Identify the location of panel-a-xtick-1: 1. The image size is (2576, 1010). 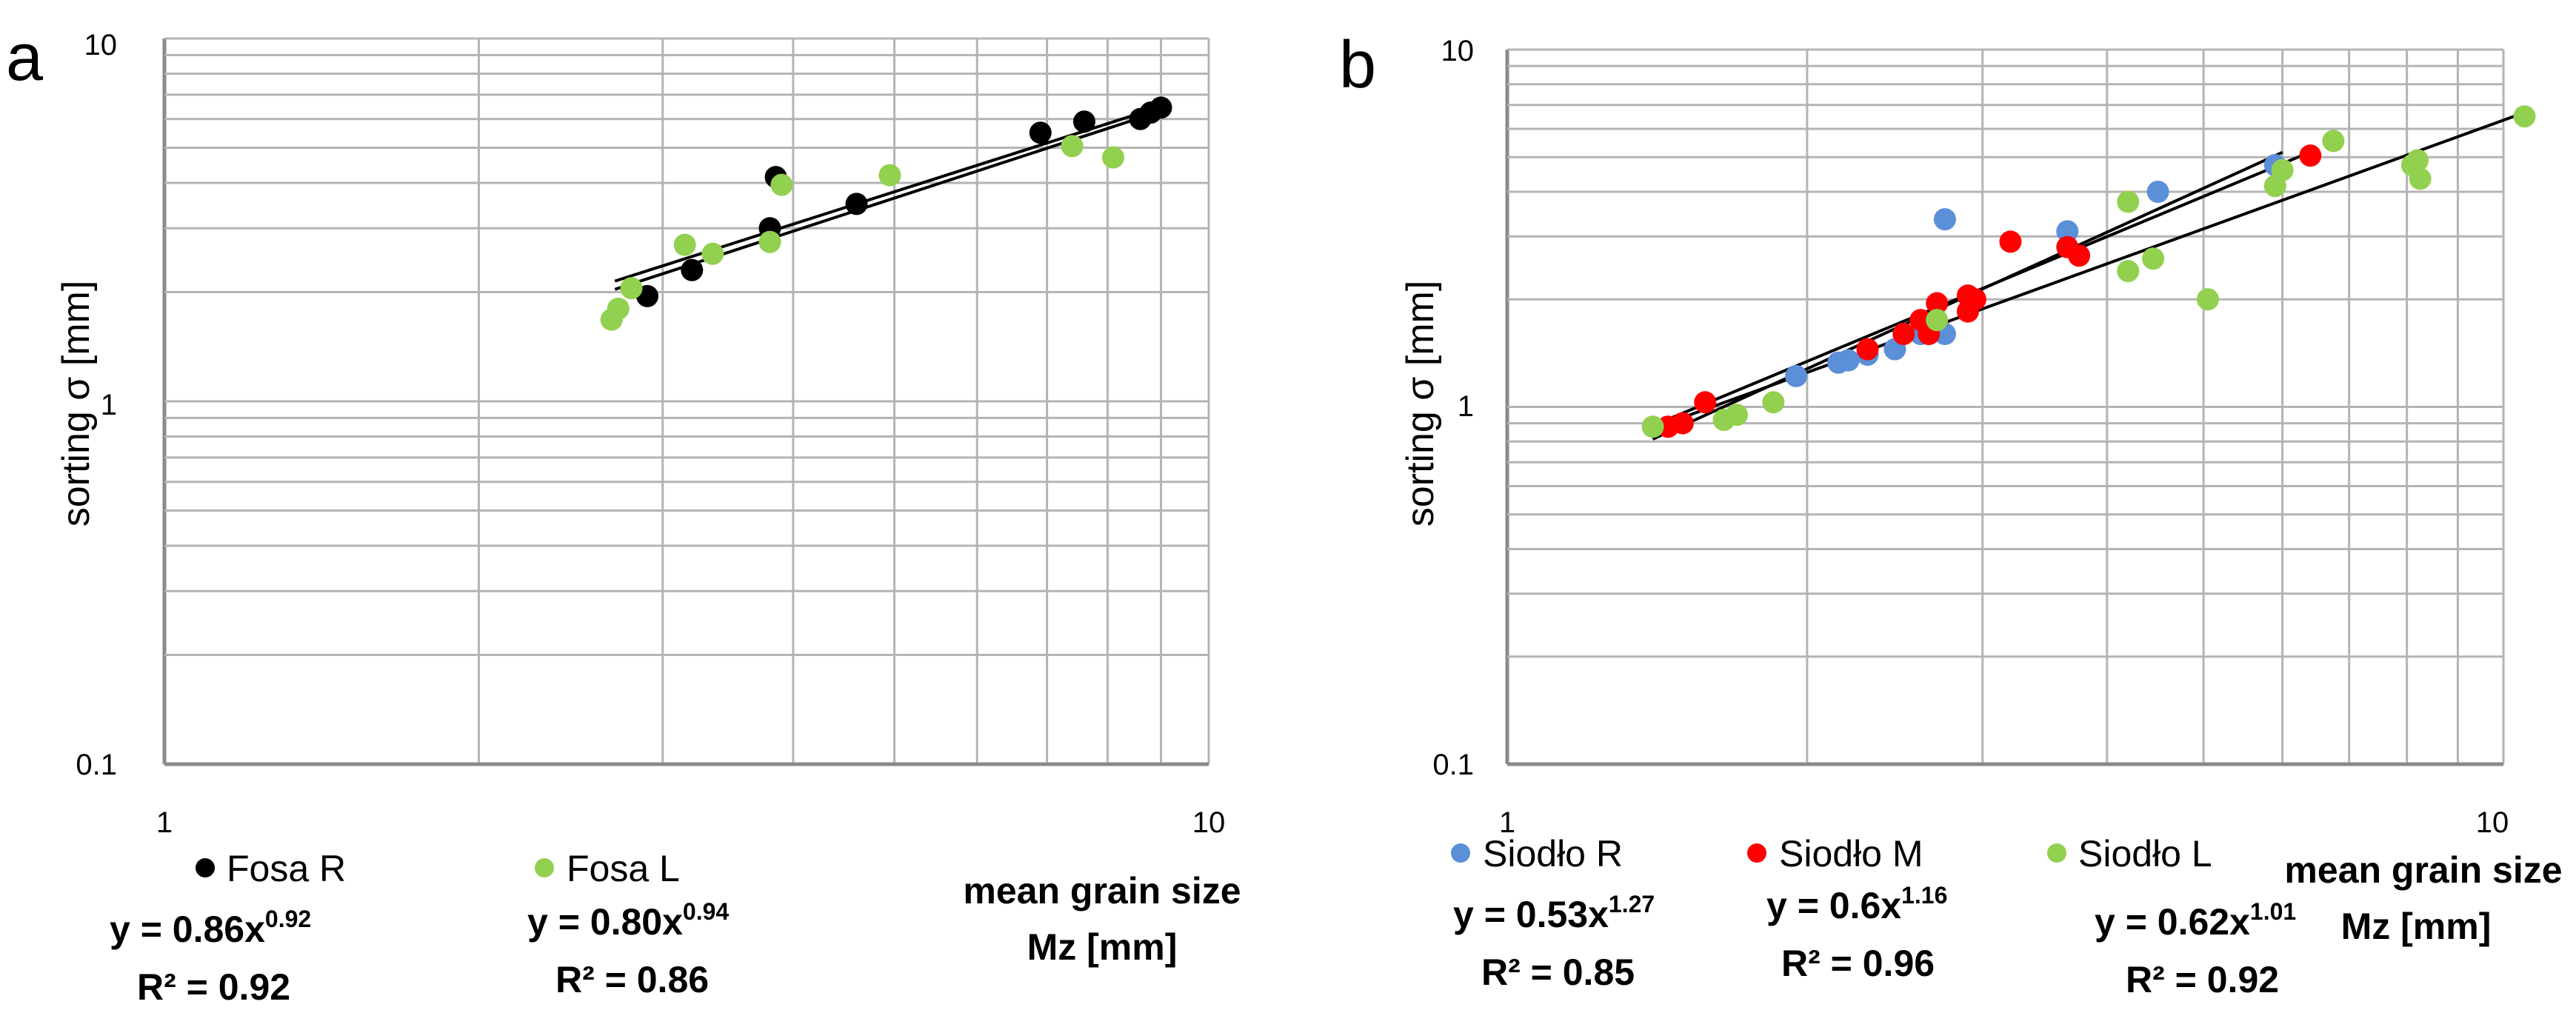
(164, 823).